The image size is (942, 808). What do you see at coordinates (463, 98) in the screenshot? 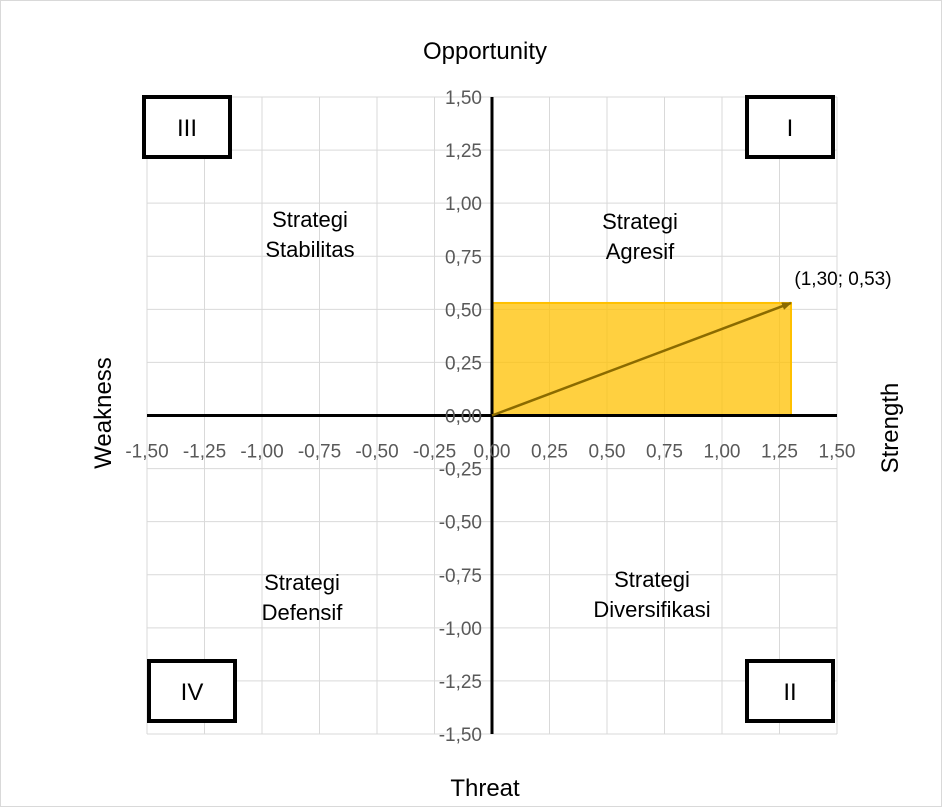
I see `y-tick-label: 1,50` at bounding box center [463, 98].